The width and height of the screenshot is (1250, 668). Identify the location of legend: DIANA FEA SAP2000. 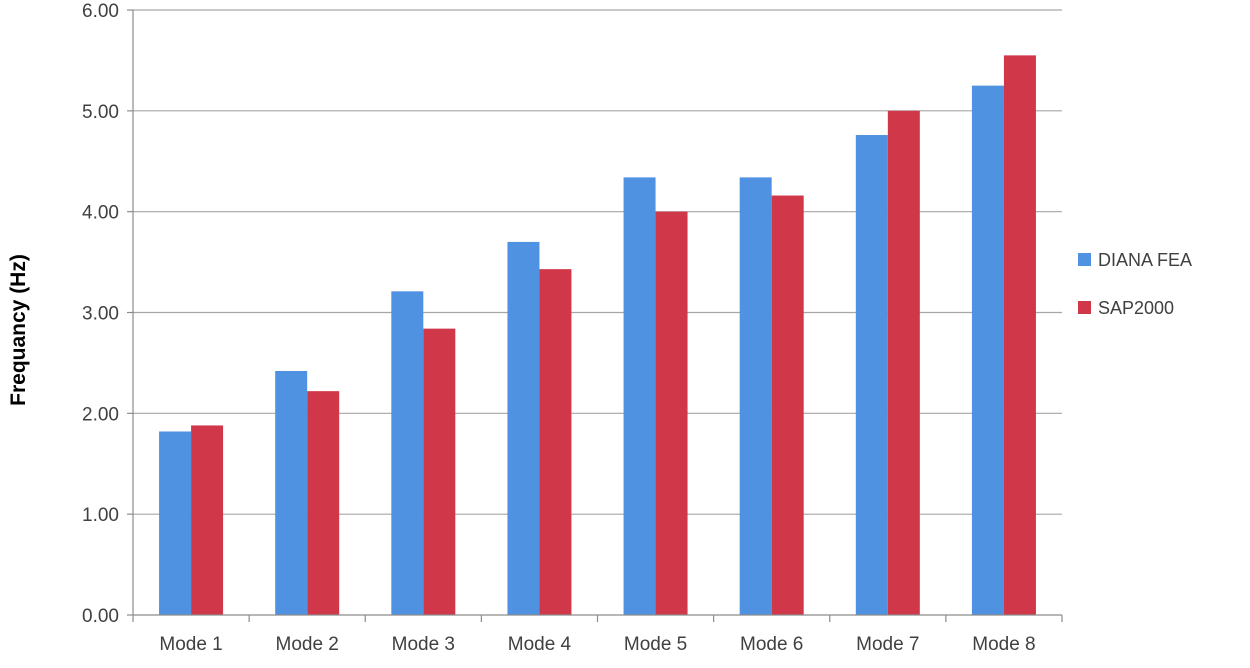
(1135, 284).